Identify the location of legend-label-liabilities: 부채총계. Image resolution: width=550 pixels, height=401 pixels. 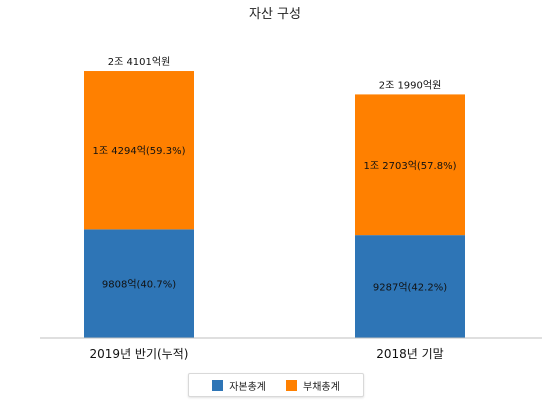
(321, 387).